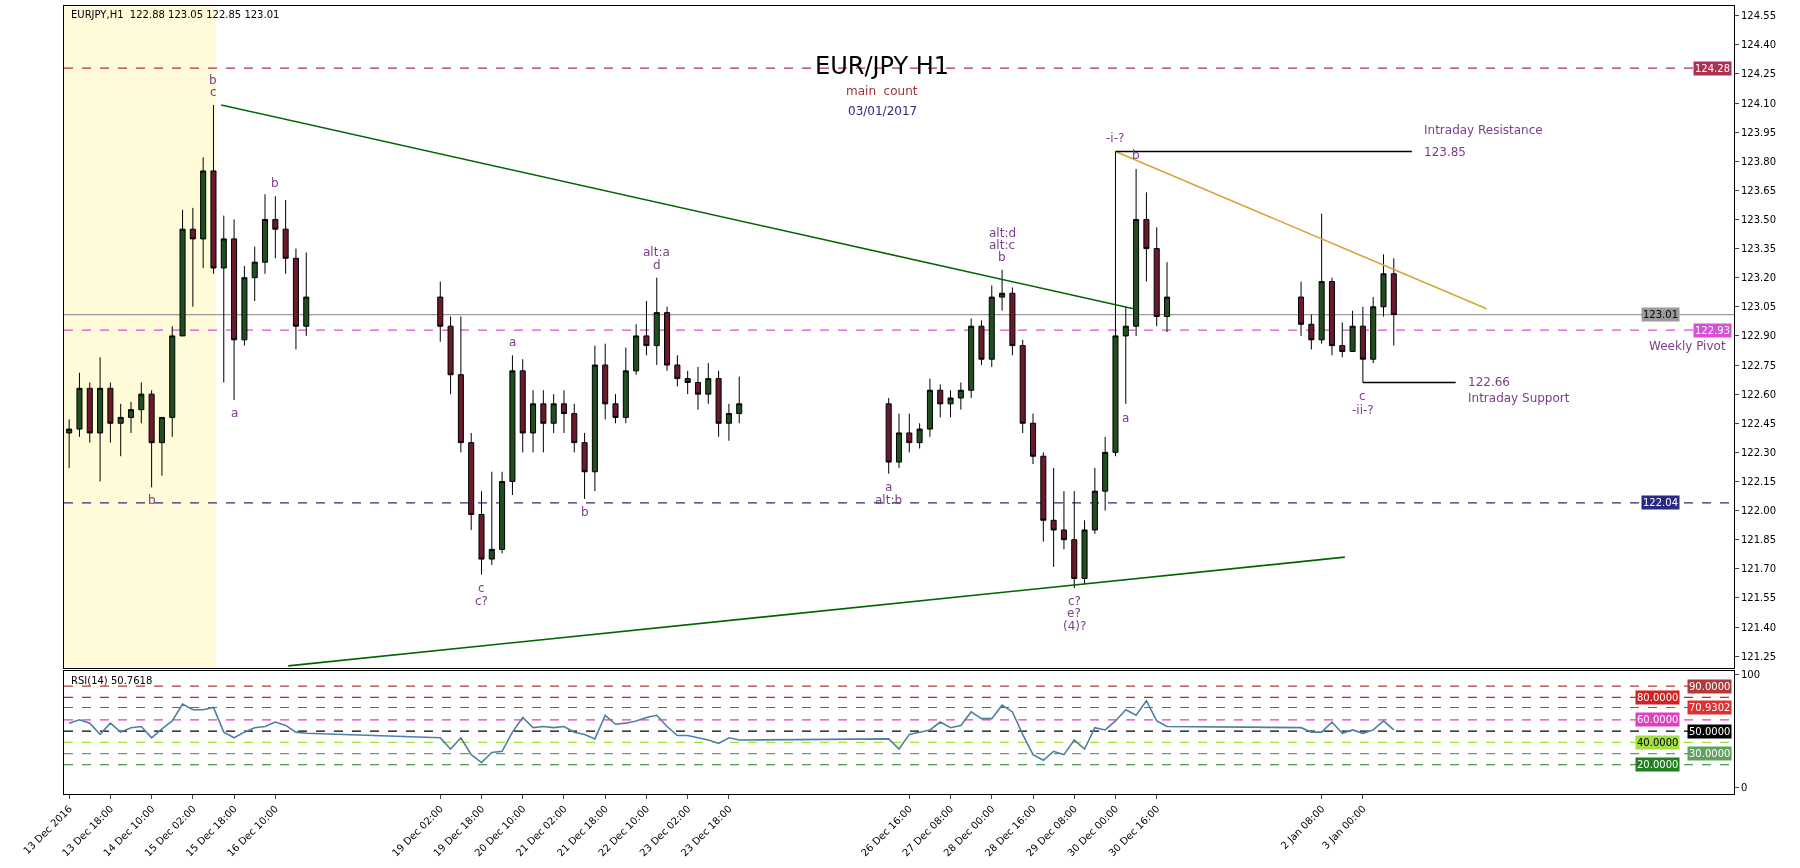 This screenshot has height=868, width=1800. What do you see at coordinates (1758, 481) in the screenshot?
I see `y-tick-label: 122.15` at bounding box center [1758, 481].